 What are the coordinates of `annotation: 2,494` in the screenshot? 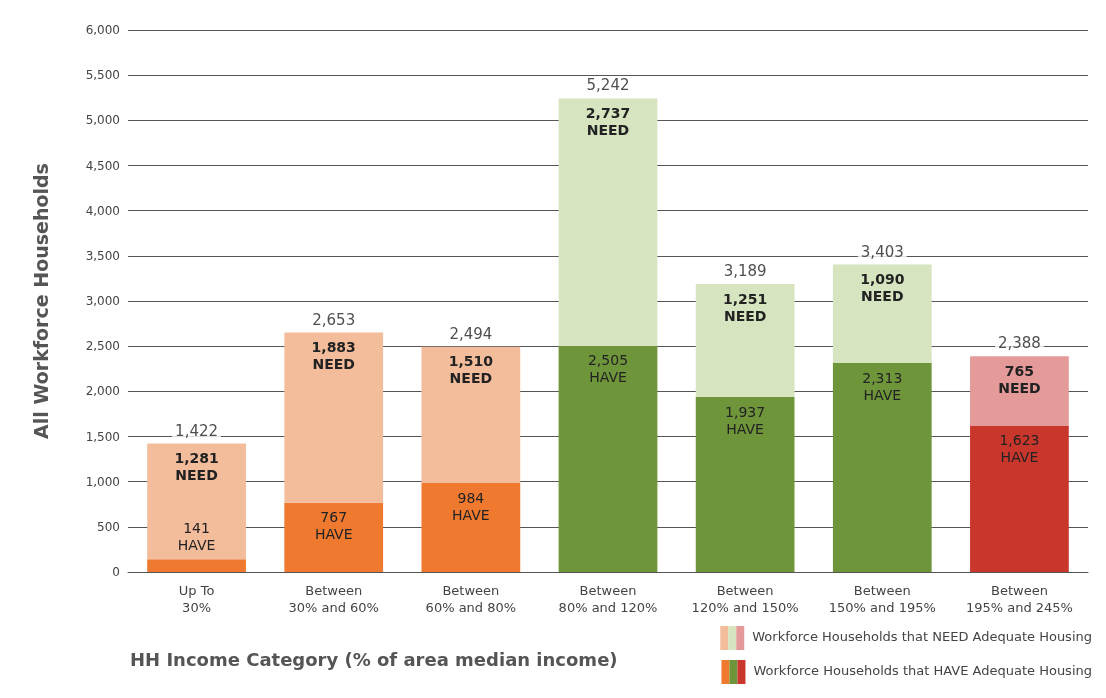 It's located at (471, 333).